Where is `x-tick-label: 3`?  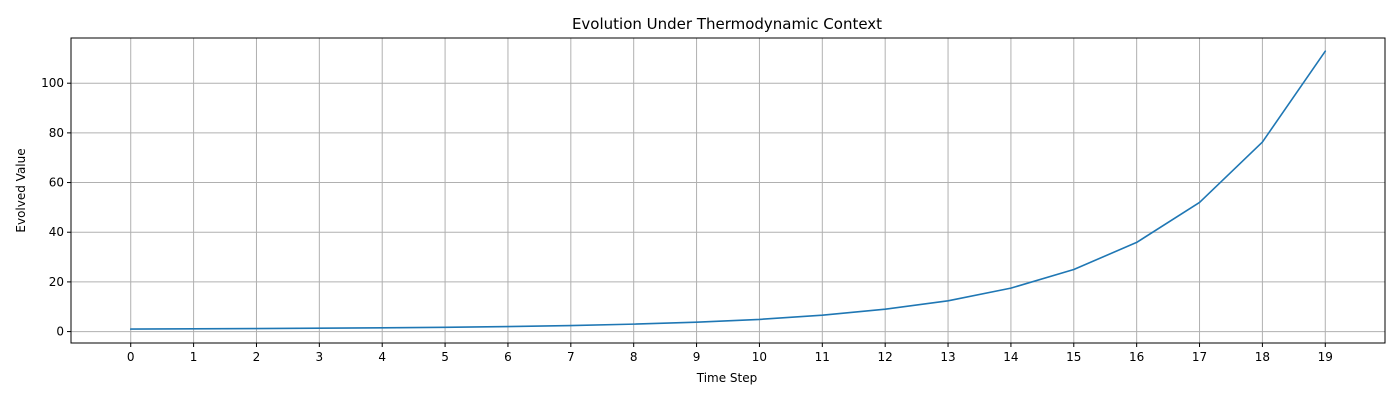
x-tick-label: 3 is located at coordinates (320, 357).